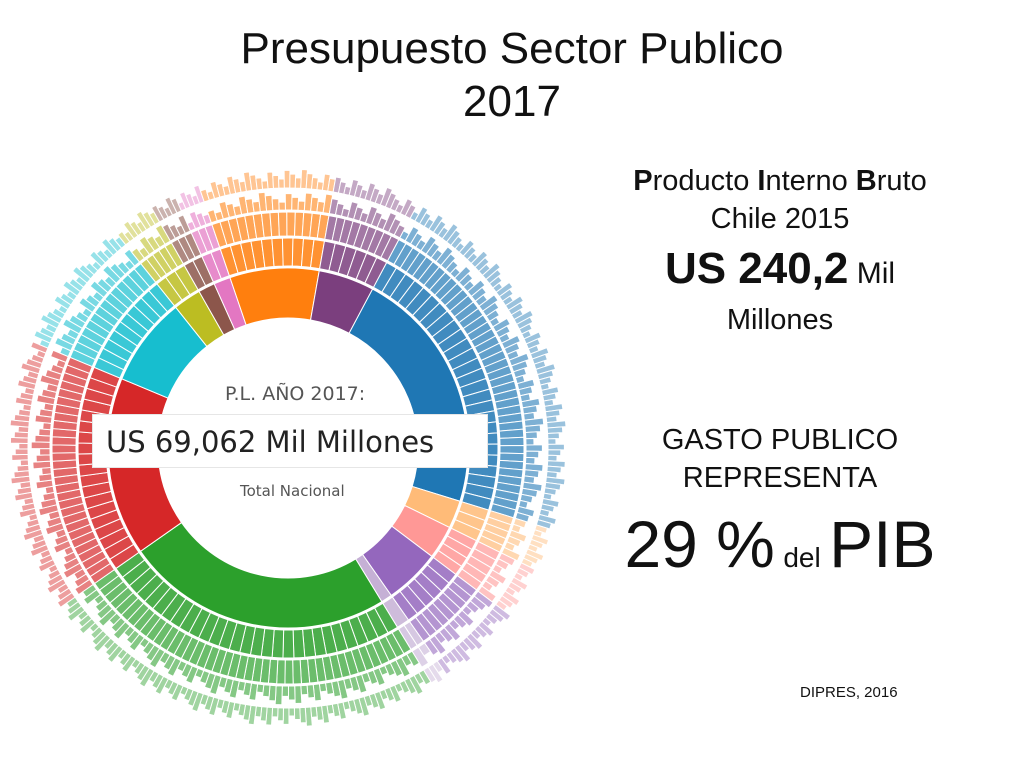 This screenshot has height=768, width=1024. Describe the element at coordinates (882, 544) in the screenshot. I see `gasto-pct-pib: PIB` at that location.